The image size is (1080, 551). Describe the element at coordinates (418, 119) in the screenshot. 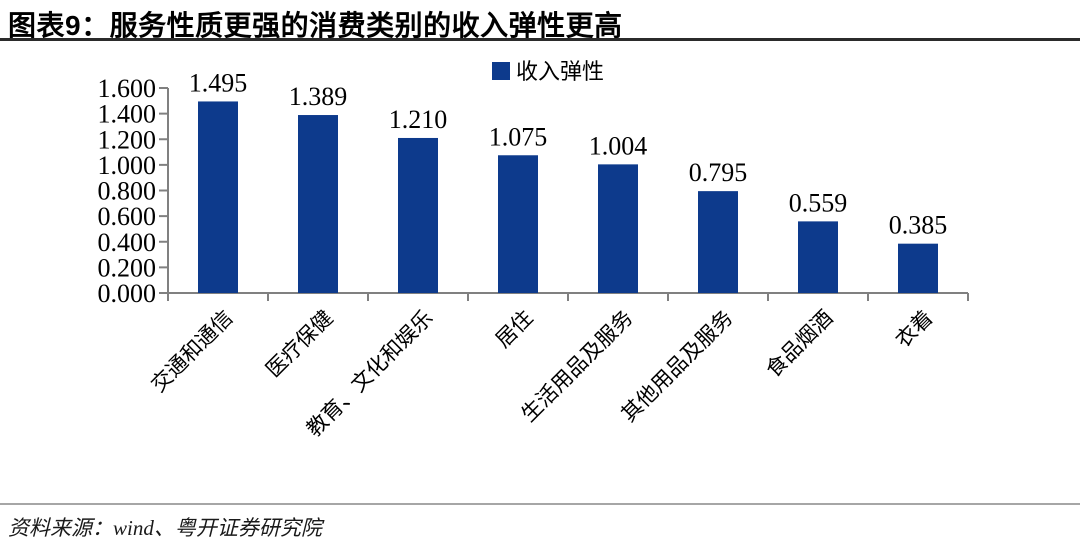

I see `bar-value-label: 1.210` at that location.